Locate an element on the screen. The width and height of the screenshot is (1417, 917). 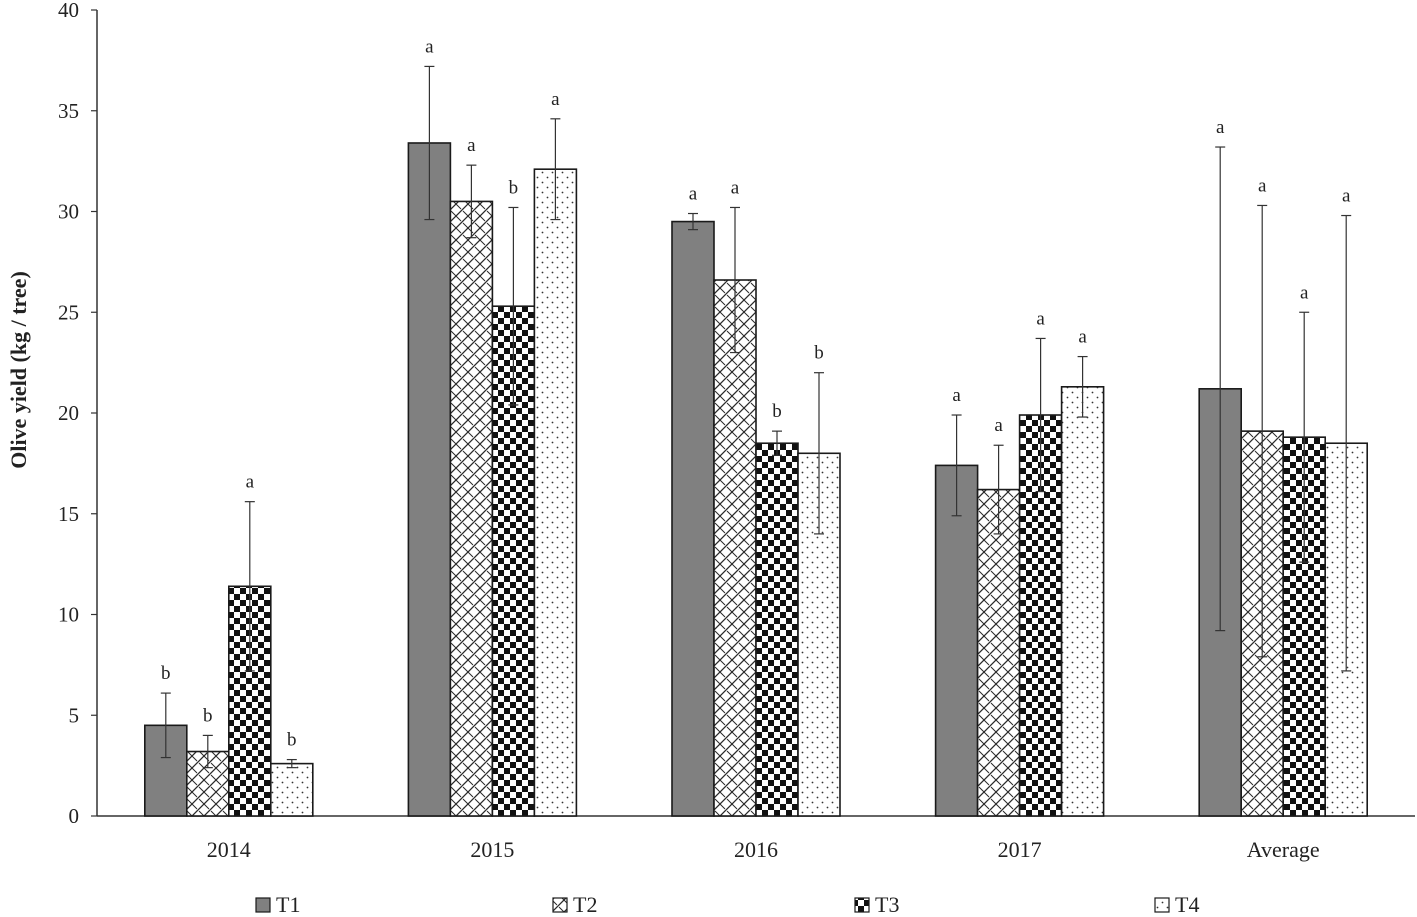
legend-label-t2: T2 is located at coordinates (585, 904).